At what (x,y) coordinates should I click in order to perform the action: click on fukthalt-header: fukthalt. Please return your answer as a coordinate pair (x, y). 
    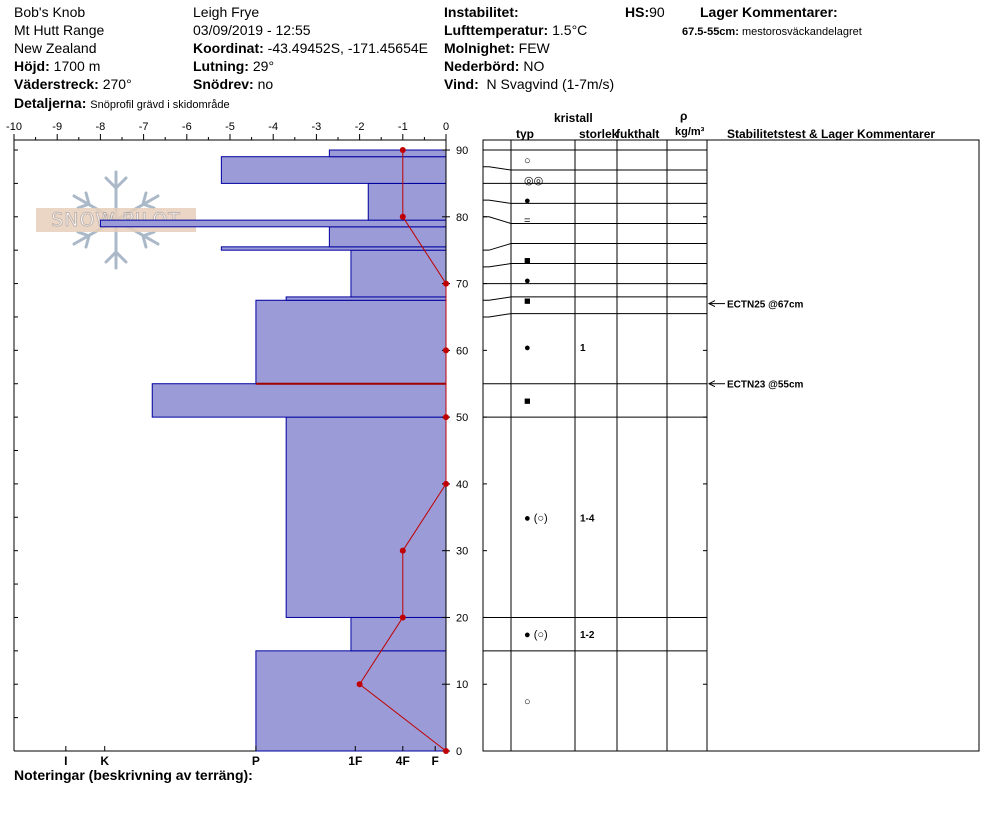
    Looking at the image, I should click on (638, 134).